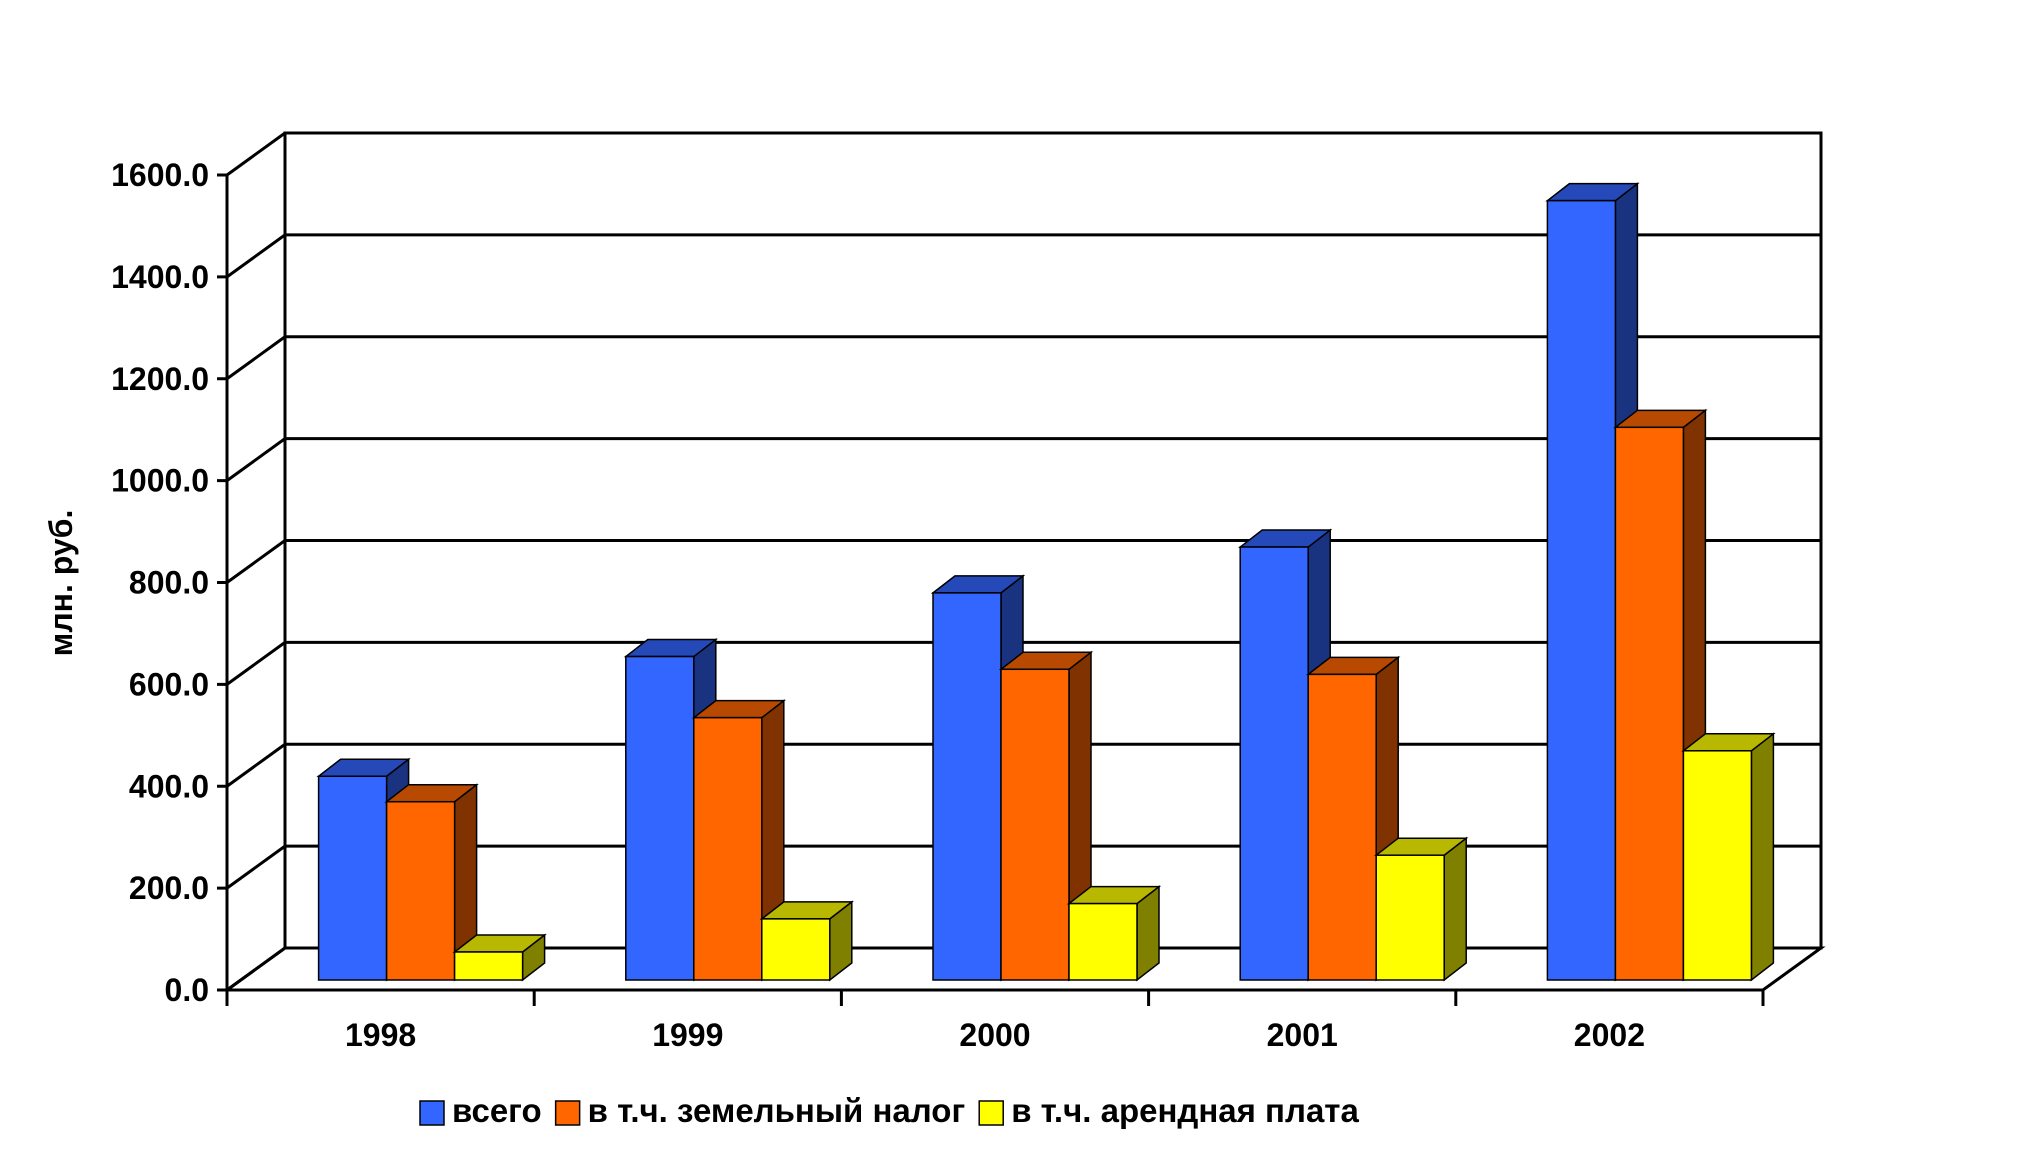 The width and height of the screenshot is (2018, 1171). Describe the element at coordinates (380, 1035) in the screenshot. I see `x-tick-label: 1998` at that location.